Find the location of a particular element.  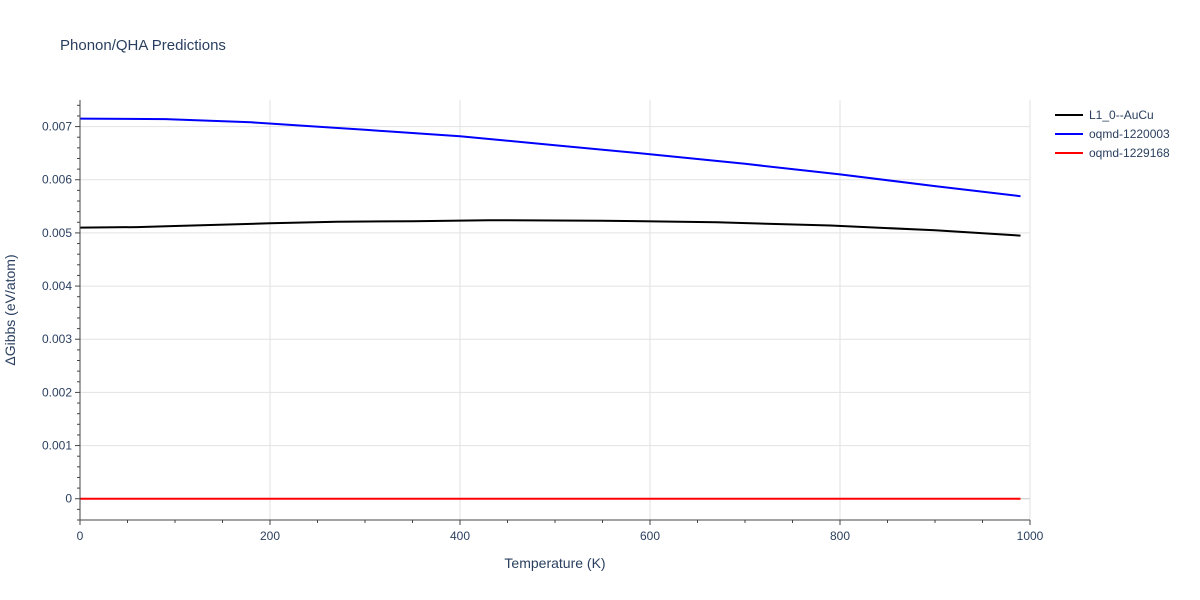

y-tick-label: 0.004 is located at coordinates (57, 286).